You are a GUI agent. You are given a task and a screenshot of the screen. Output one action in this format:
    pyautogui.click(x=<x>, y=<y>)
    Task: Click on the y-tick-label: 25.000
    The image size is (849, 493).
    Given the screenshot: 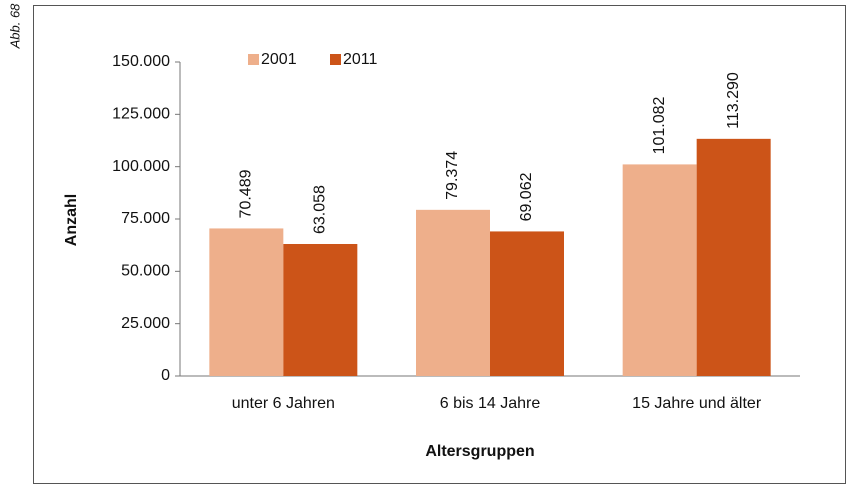 What is the action you would take?
    pyautogui.click(x=145, y=323)
    